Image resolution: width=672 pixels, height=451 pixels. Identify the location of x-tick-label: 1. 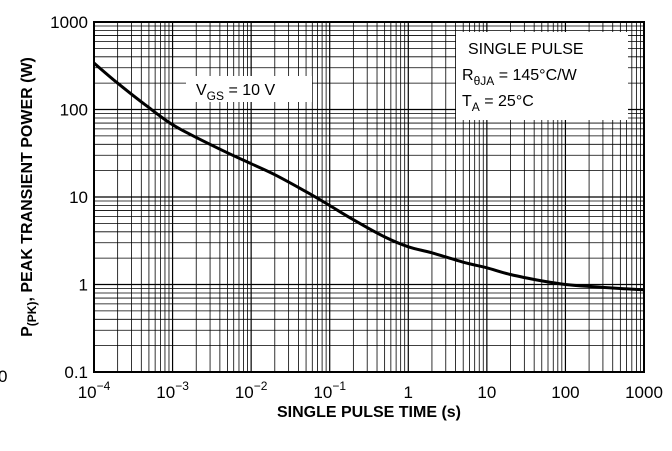
(408, 392).